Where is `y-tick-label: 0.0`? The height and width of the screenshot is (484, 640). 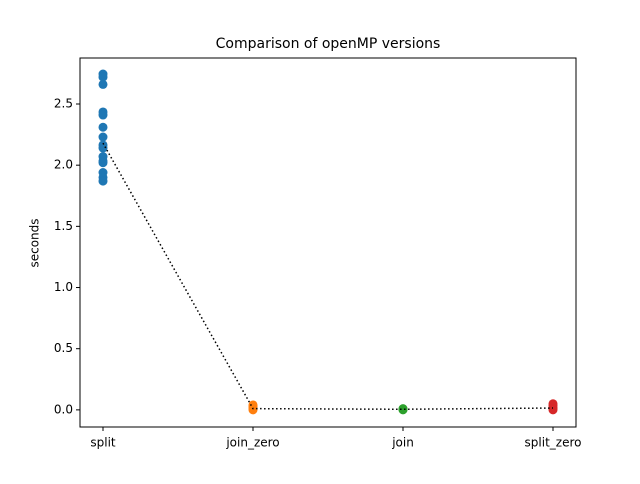
y-tick-label: 0.0 is located at coordinates (63, 409).